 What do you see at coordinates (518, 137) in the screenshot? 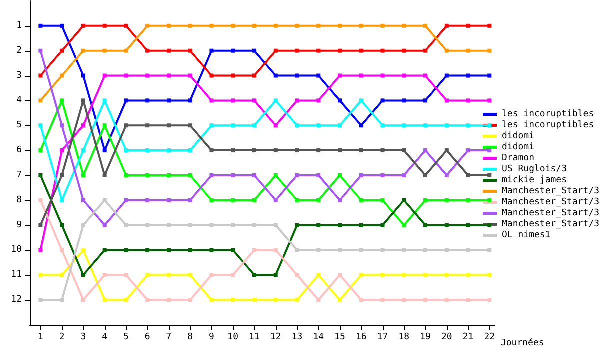
I see `legend-label: didomi` at bounding box center [518, 137].